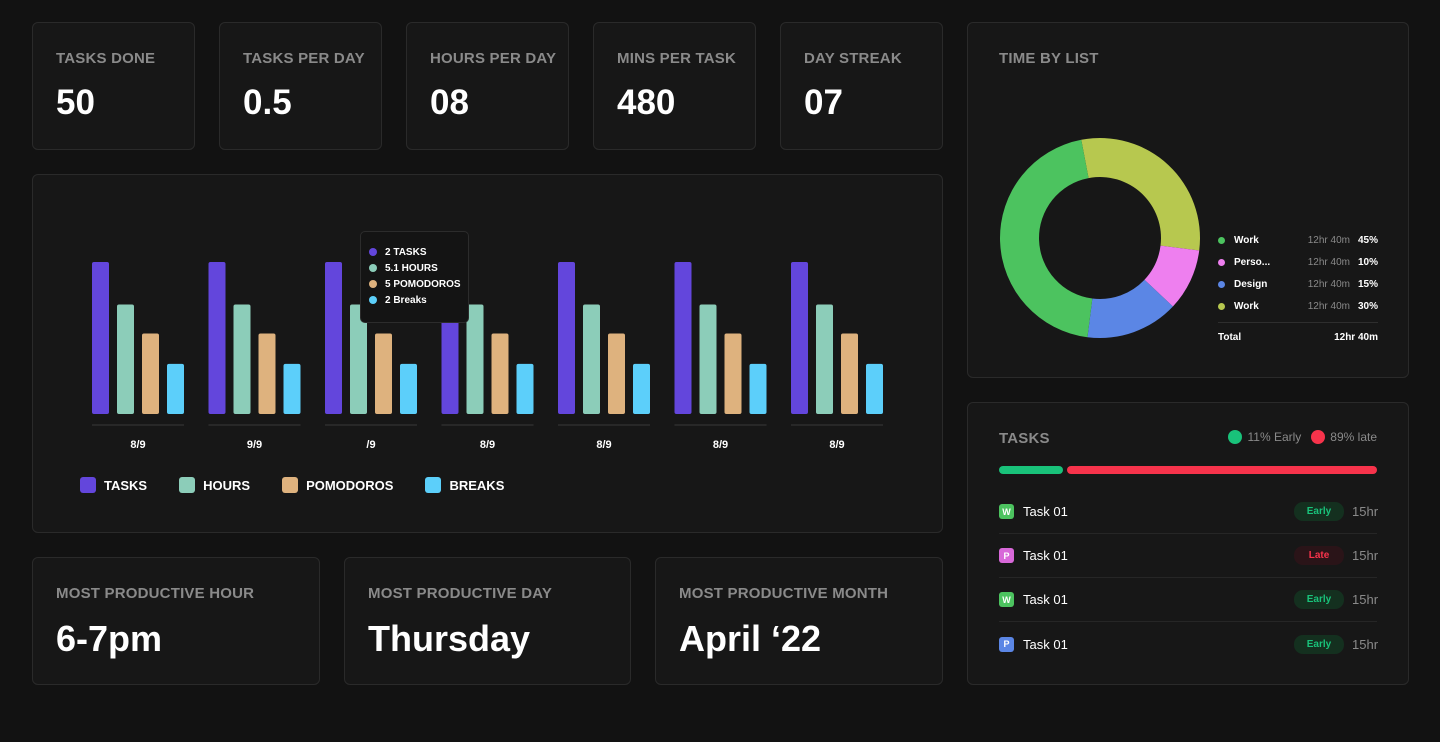 Image resolution: width=1440 pixels, height=742 pixels. What do you see at coordinates (460, 593) in the screenshot?
I see `stat-label: MOST PRODUCTIVE DAY` at bounding box center [460, 593].